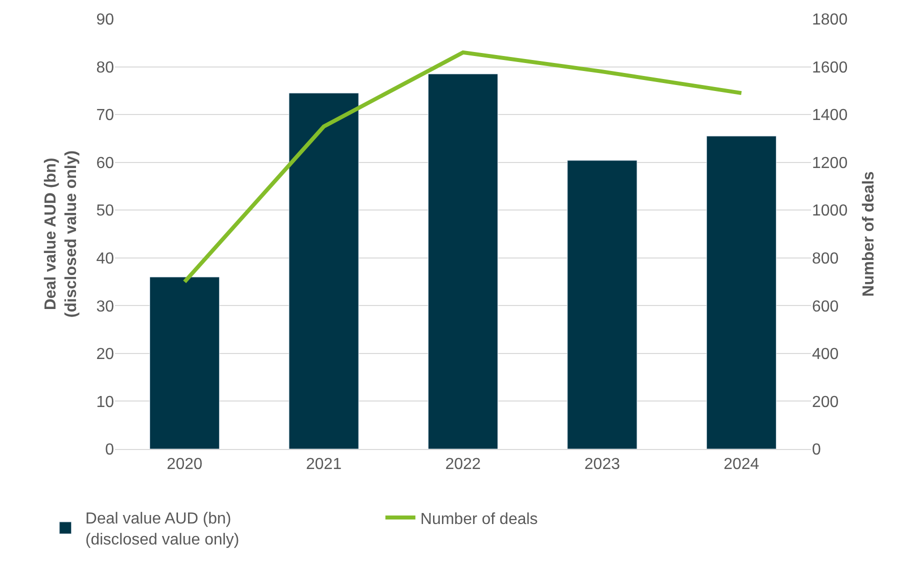 The width and height of the screenshot is (911, 568). What do you see at coordinates (105, 20) in the screenshot?
I see `y-tick-label: 90` at bounding box center [105, 20].